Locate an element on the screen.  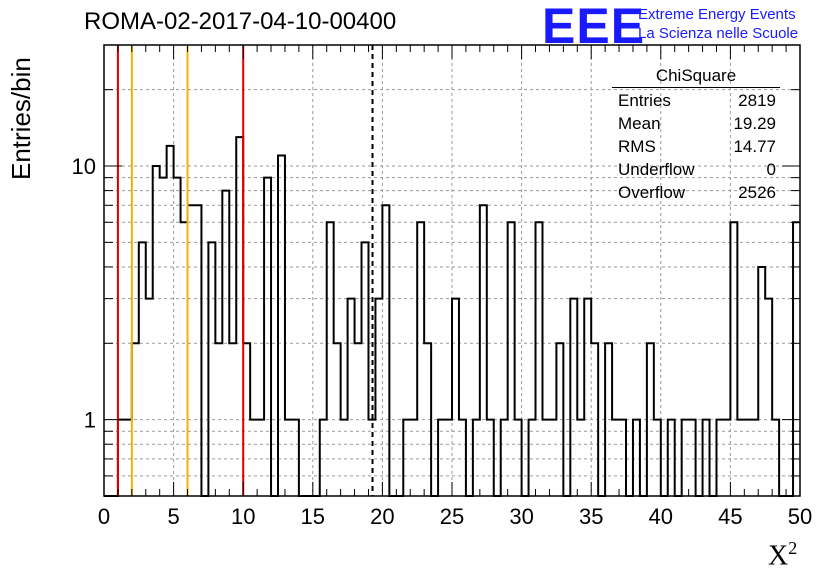
stats-value: 19.29 is located at coordinates (754, 123).